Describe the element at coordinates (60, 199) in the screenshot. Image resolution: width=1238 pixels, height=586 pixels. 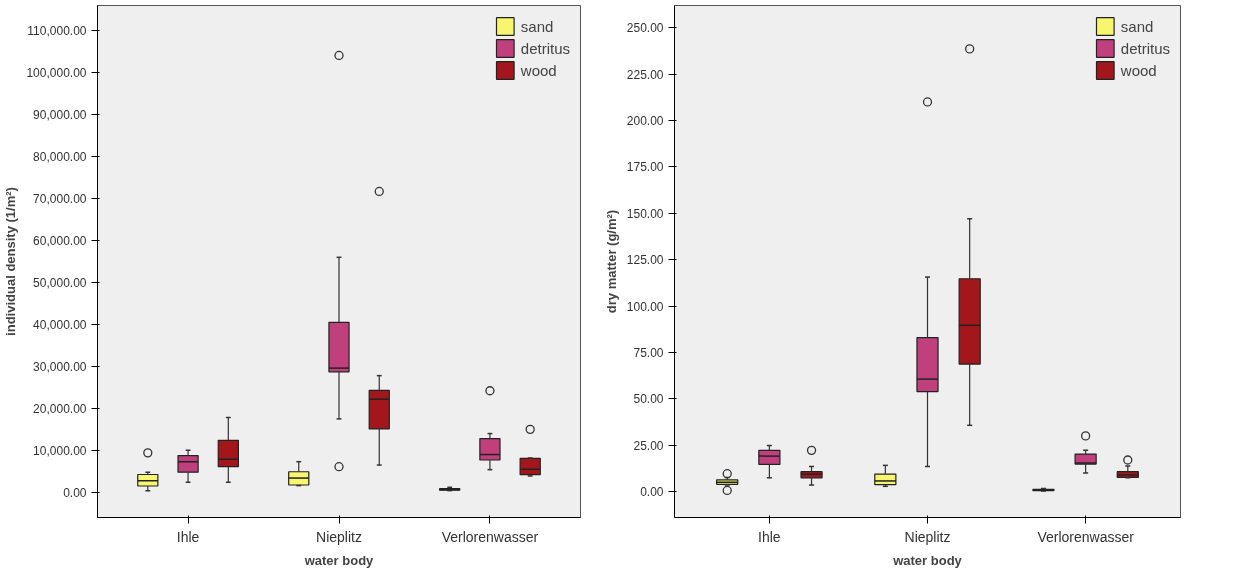
I see `y-tick-label: 70,000.00` at that location.